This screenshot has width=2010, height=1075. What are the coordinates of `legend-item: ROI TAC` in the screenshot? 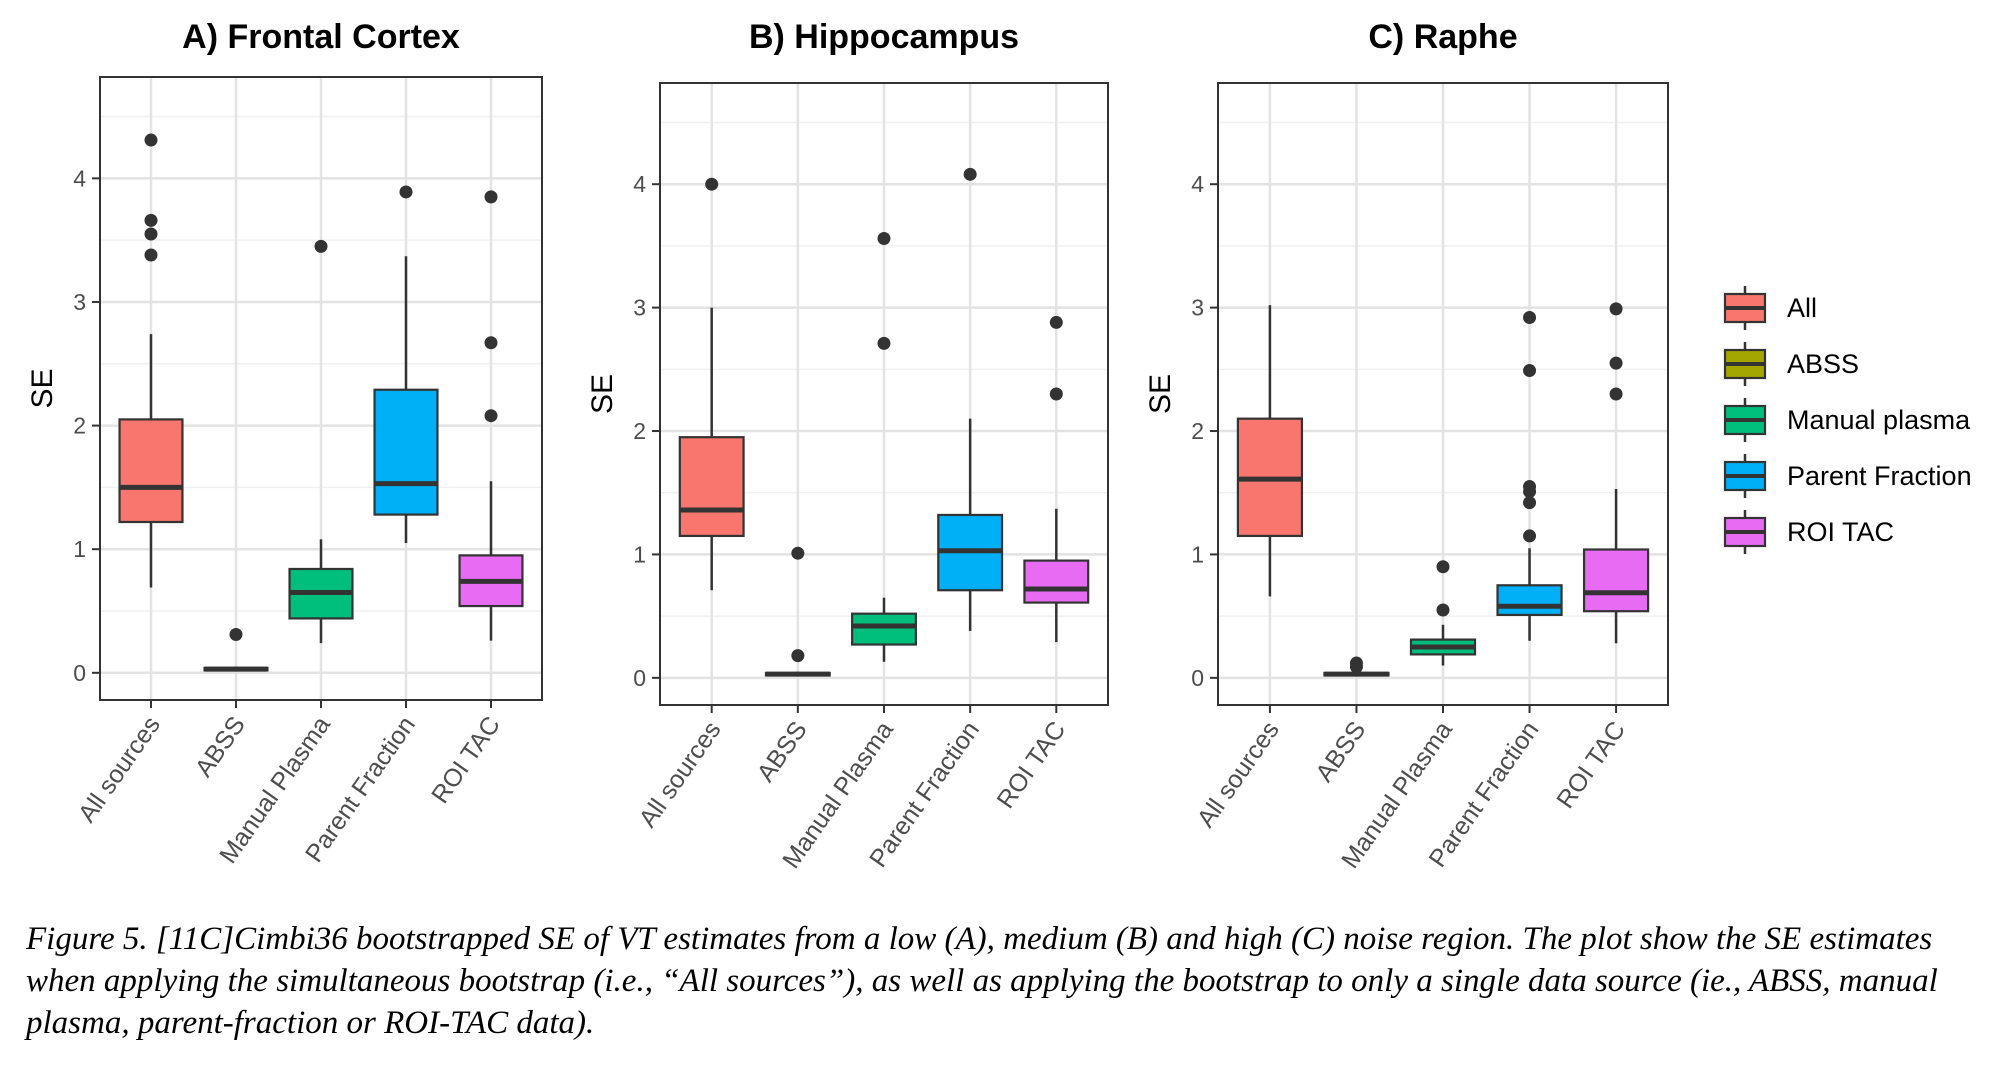 It's located at (1808, 532).